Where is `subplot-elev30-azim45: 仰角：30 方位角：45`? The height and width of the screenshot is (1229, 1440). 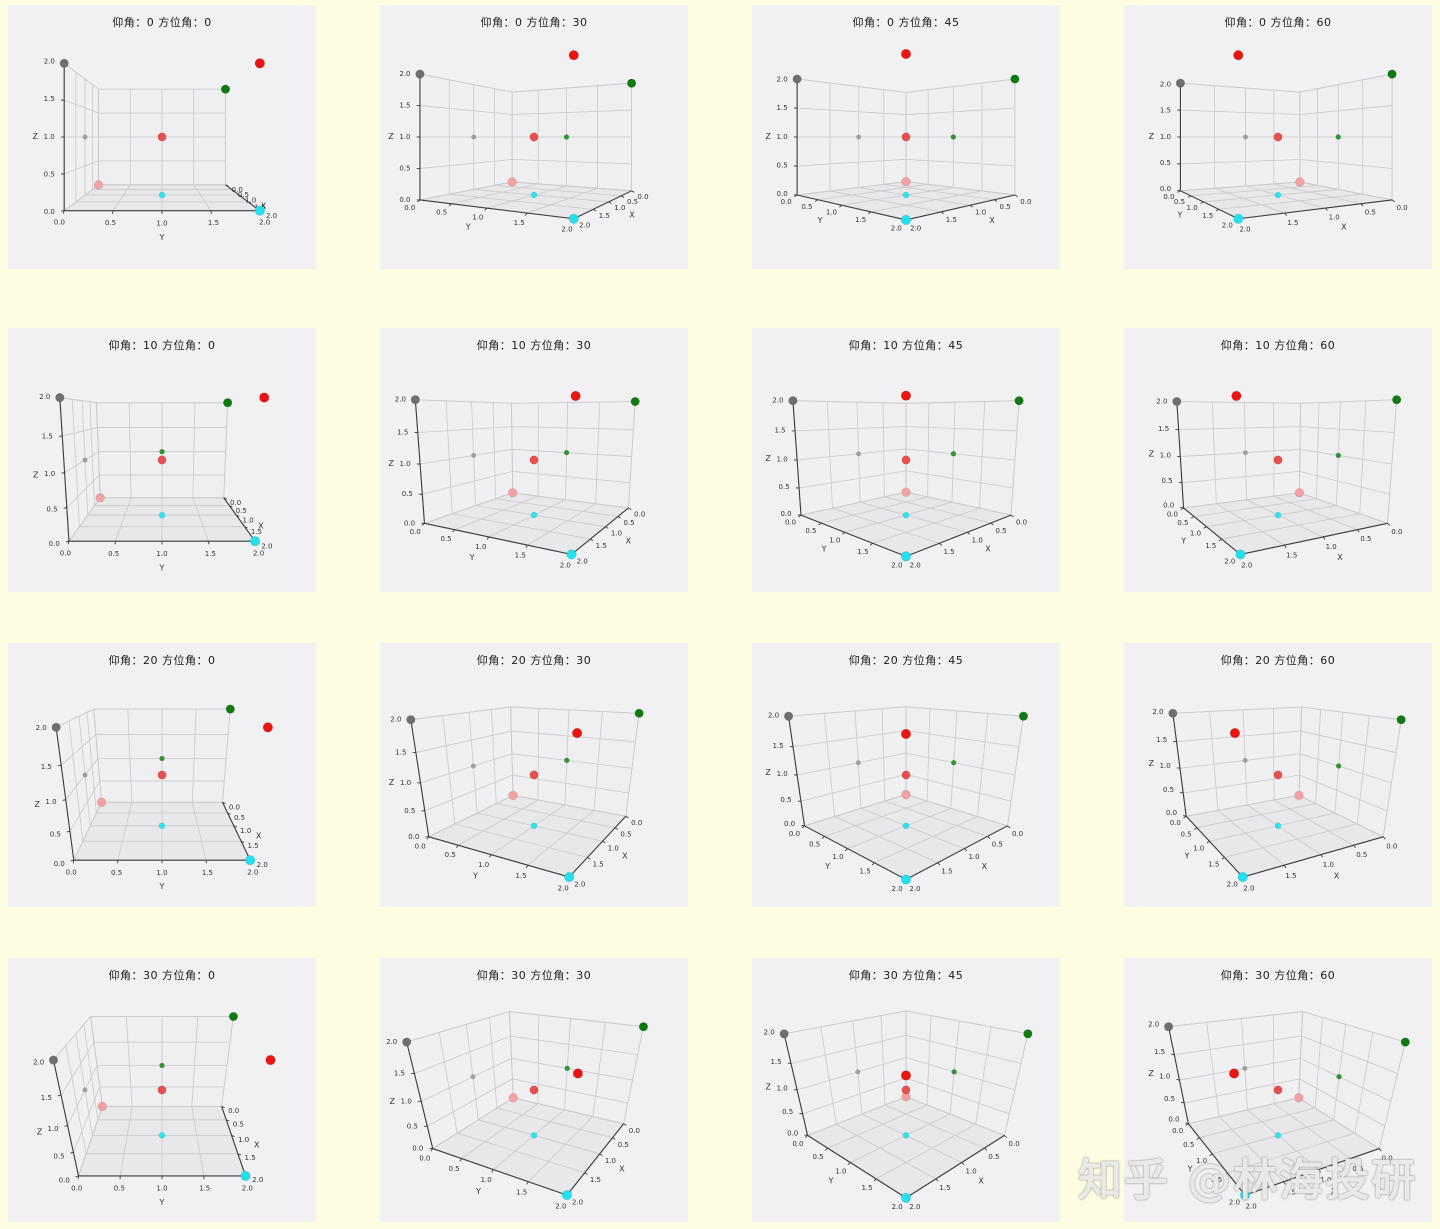
subplot-elev30-azim45: 仰角：30 方位角：45 is located at coordinates (906, 1090).